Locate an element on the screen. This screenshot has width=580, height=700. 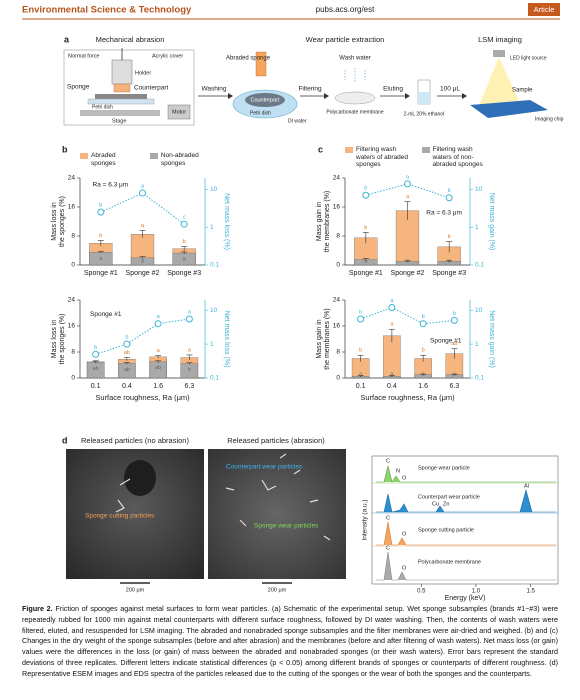
label: Washing is located at coordinates (213, 89).